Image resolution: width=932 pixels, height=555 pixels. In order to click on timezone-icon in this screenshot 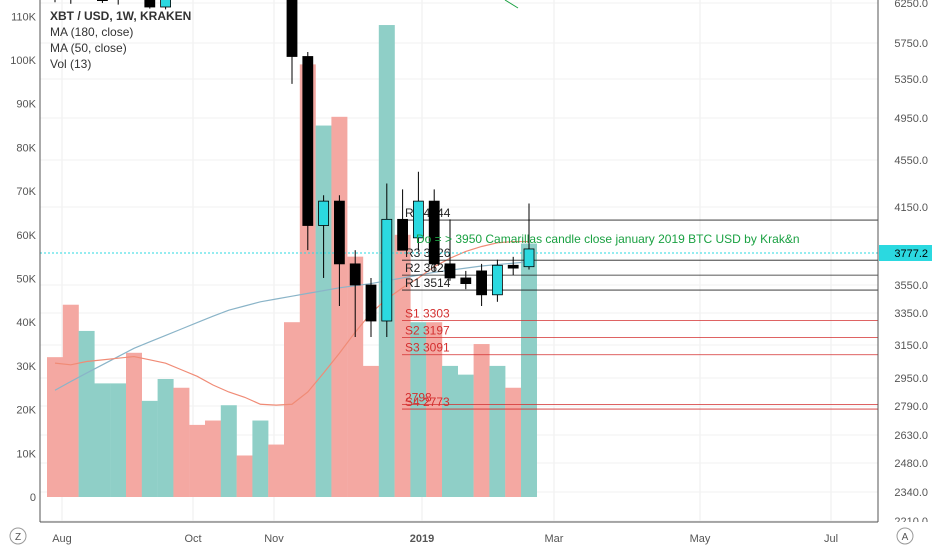, I will do `click(18, 536)`.